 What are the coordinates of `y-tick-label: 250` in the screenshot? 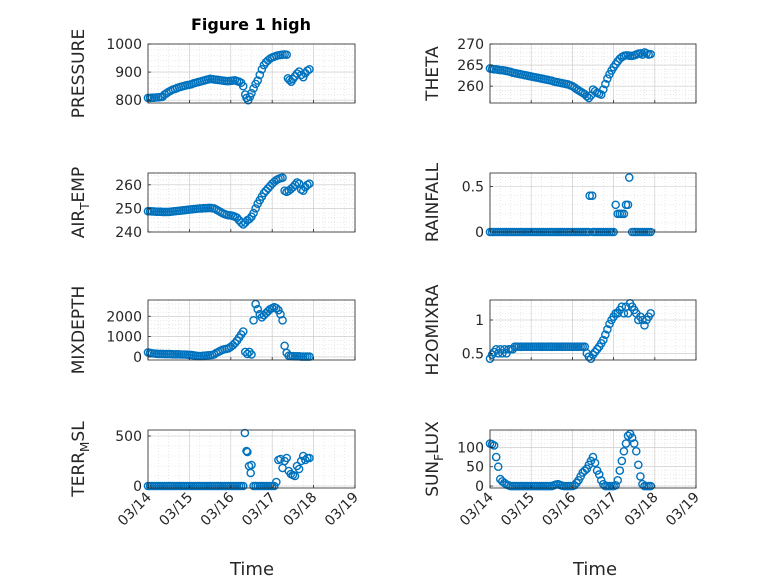 It's located at (128, 209).